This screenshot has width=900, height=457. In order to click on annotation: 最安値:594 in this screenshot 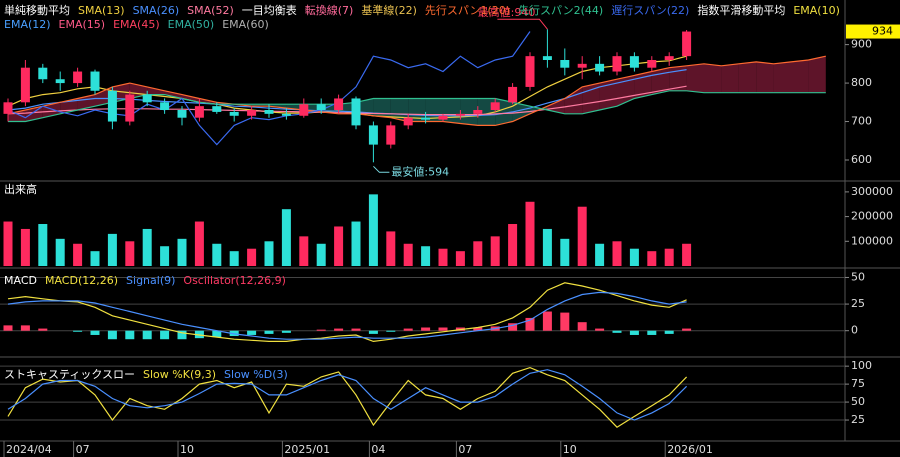, I will do `click(420, 171)`.